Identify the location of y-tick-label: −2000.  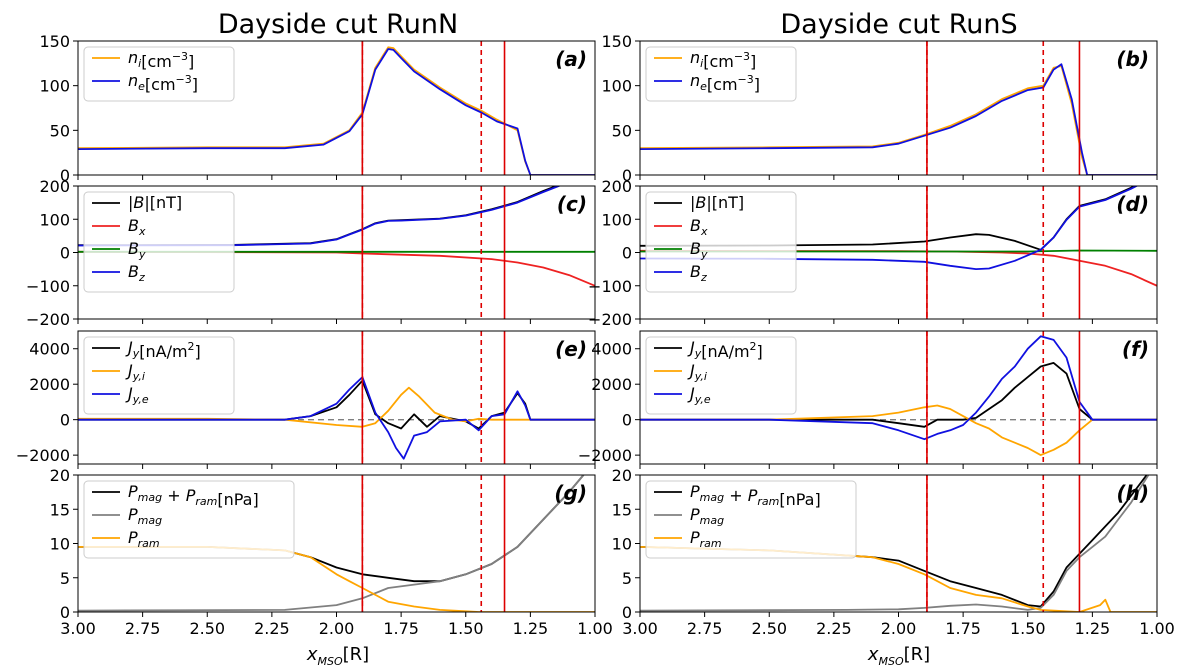
(605, 455).